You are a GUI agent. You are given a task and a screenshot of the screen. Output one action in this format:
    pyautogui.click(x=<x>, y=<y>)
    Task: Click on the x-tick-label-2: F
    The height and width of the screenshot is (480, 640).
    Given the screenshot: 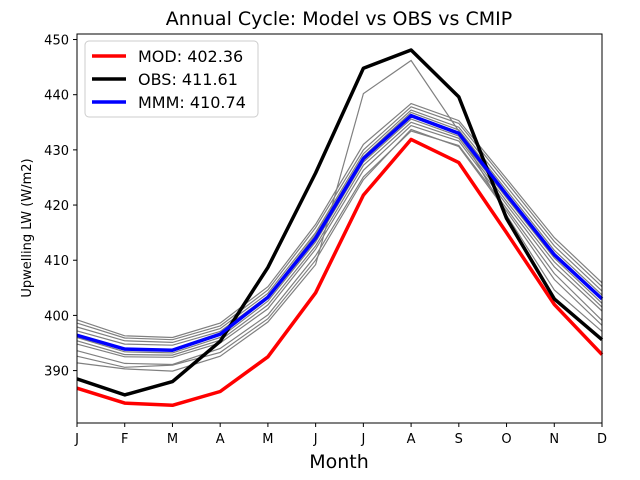 What is the action you would take?
    pyautogui.click(x=124, y=439)
    